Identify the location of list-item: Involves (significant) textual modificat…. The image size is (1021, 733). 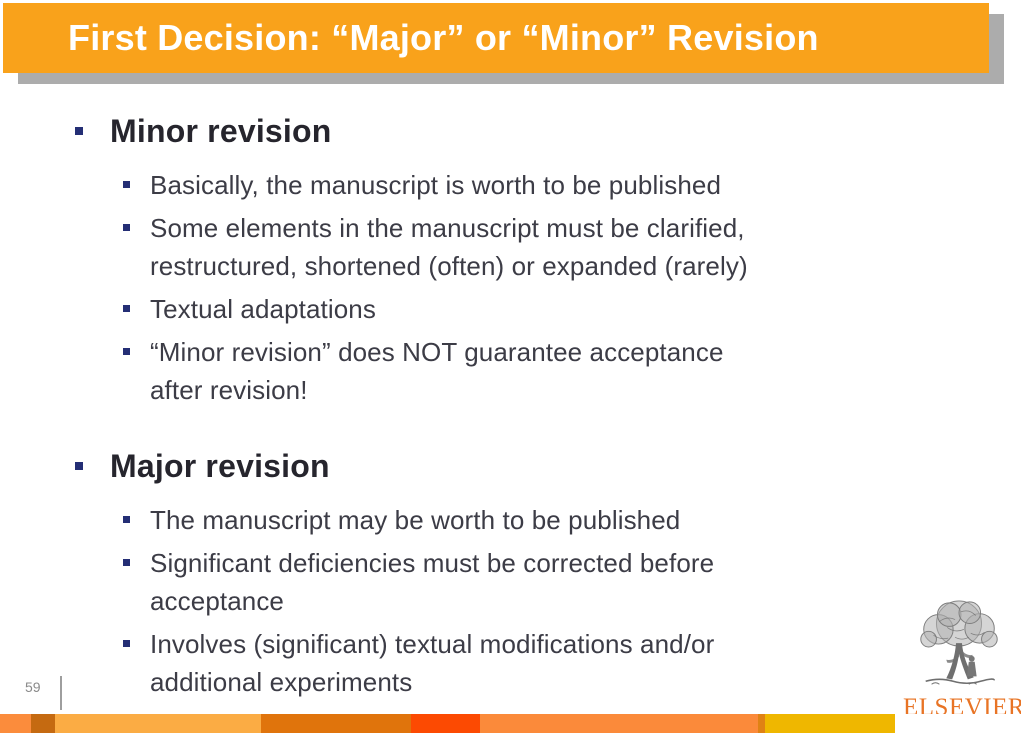
(449, 663).